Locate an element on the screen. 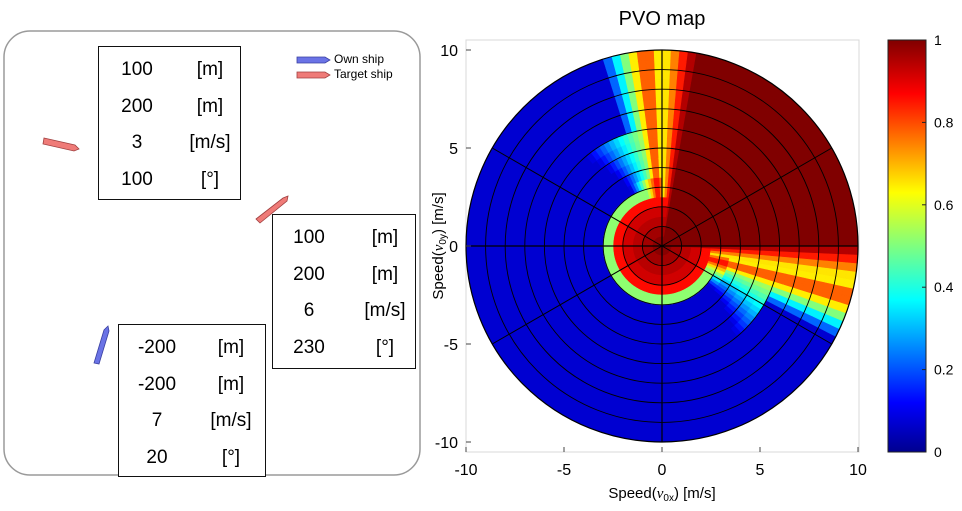  colorbar: 1 0.8 0.6 0.4 0.2 0 is located at coordinates (920, 246).